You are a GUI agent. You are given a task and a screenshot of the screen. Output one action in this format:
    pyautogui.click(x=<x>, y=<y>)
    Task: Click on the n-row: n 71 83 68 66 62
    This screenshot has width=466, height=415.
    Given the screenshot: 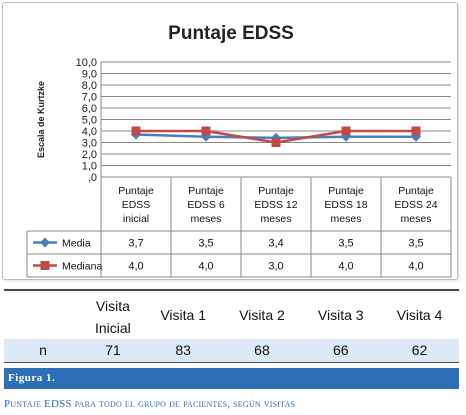 What is the action you would take?
    pyautogui.click(x=231, y=351)
    